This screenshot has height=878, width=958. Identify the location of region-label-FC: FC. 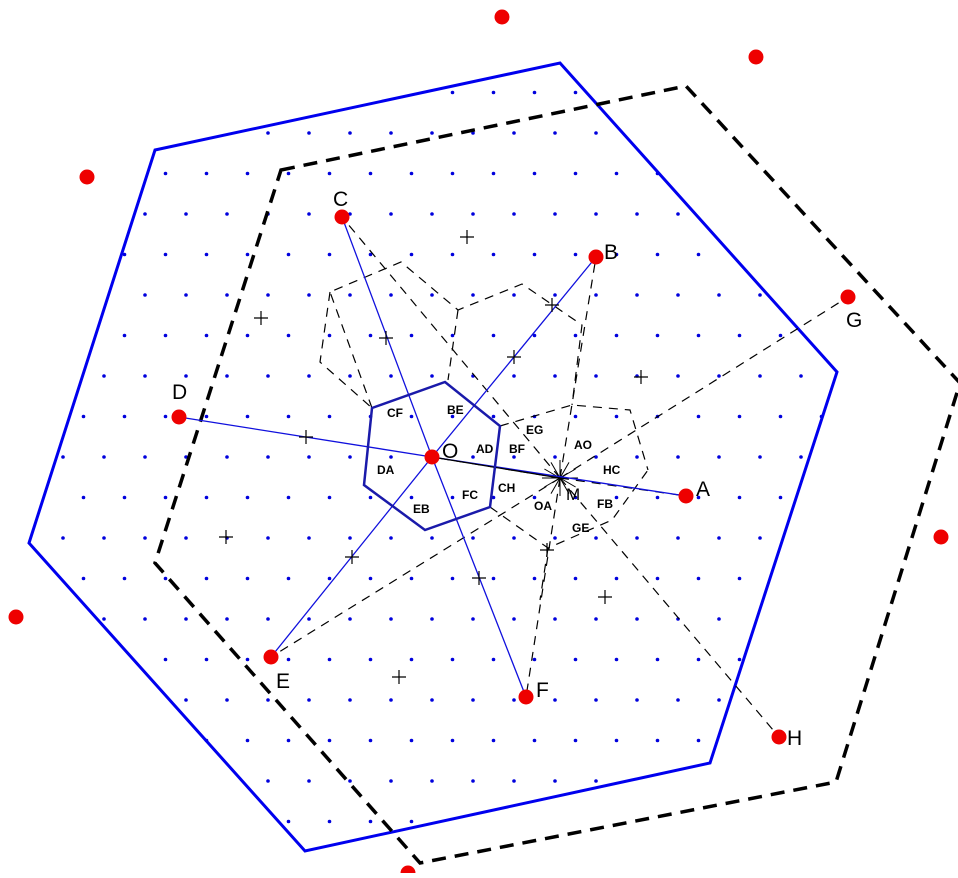
(470, 495).